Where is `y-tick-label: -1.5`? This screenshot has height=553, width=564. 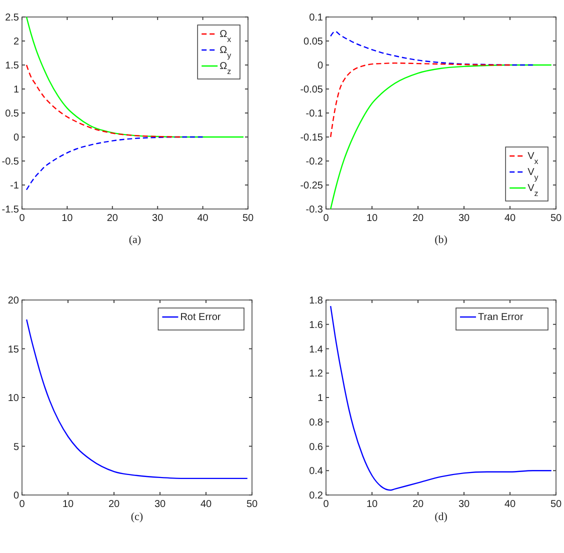
y-tick-label: -1.5 is located at coordinates (11, 210).